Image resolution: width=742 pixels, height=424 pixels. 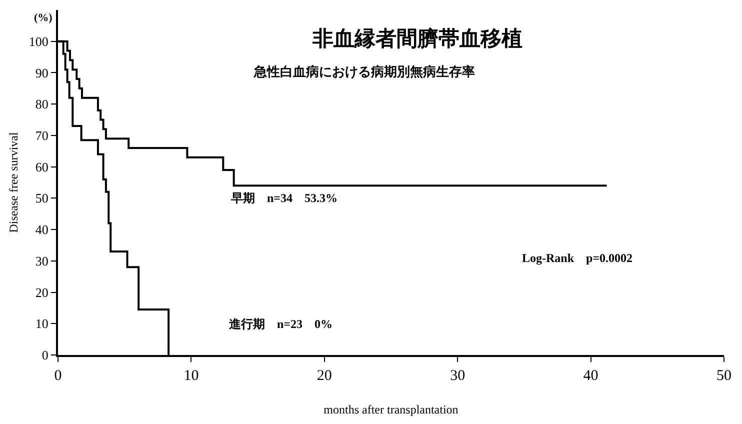 I want to click on y-tick-label: 70, so click(x=41, y=135).